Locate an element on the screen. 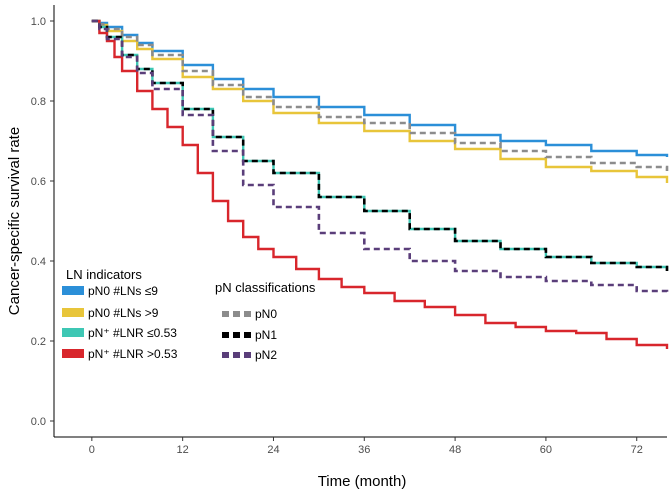 This screenshot has height=494, width=671. legend-label-pn2: pN2 is located at coordinates (266, 355).